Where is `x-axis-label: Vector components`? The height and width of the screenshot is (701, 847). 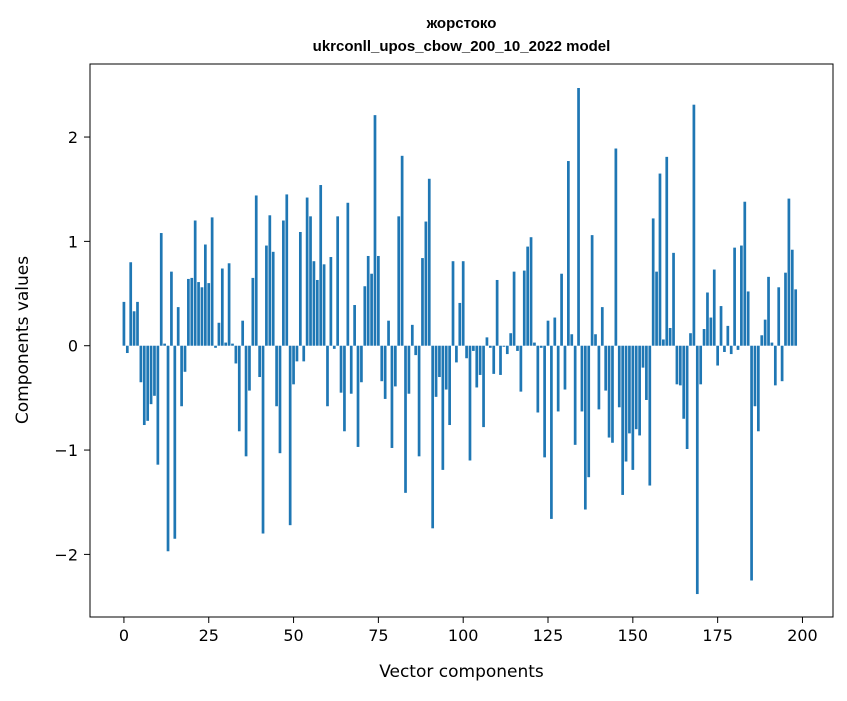
x-axis-label: Vector components is located at coordinates (461, 672).